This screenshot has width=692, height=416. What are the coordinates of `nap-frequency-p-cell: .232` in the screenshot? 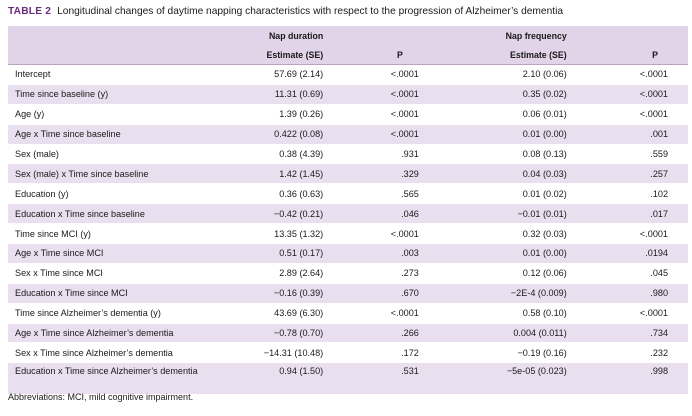 It's located at (641, 353).